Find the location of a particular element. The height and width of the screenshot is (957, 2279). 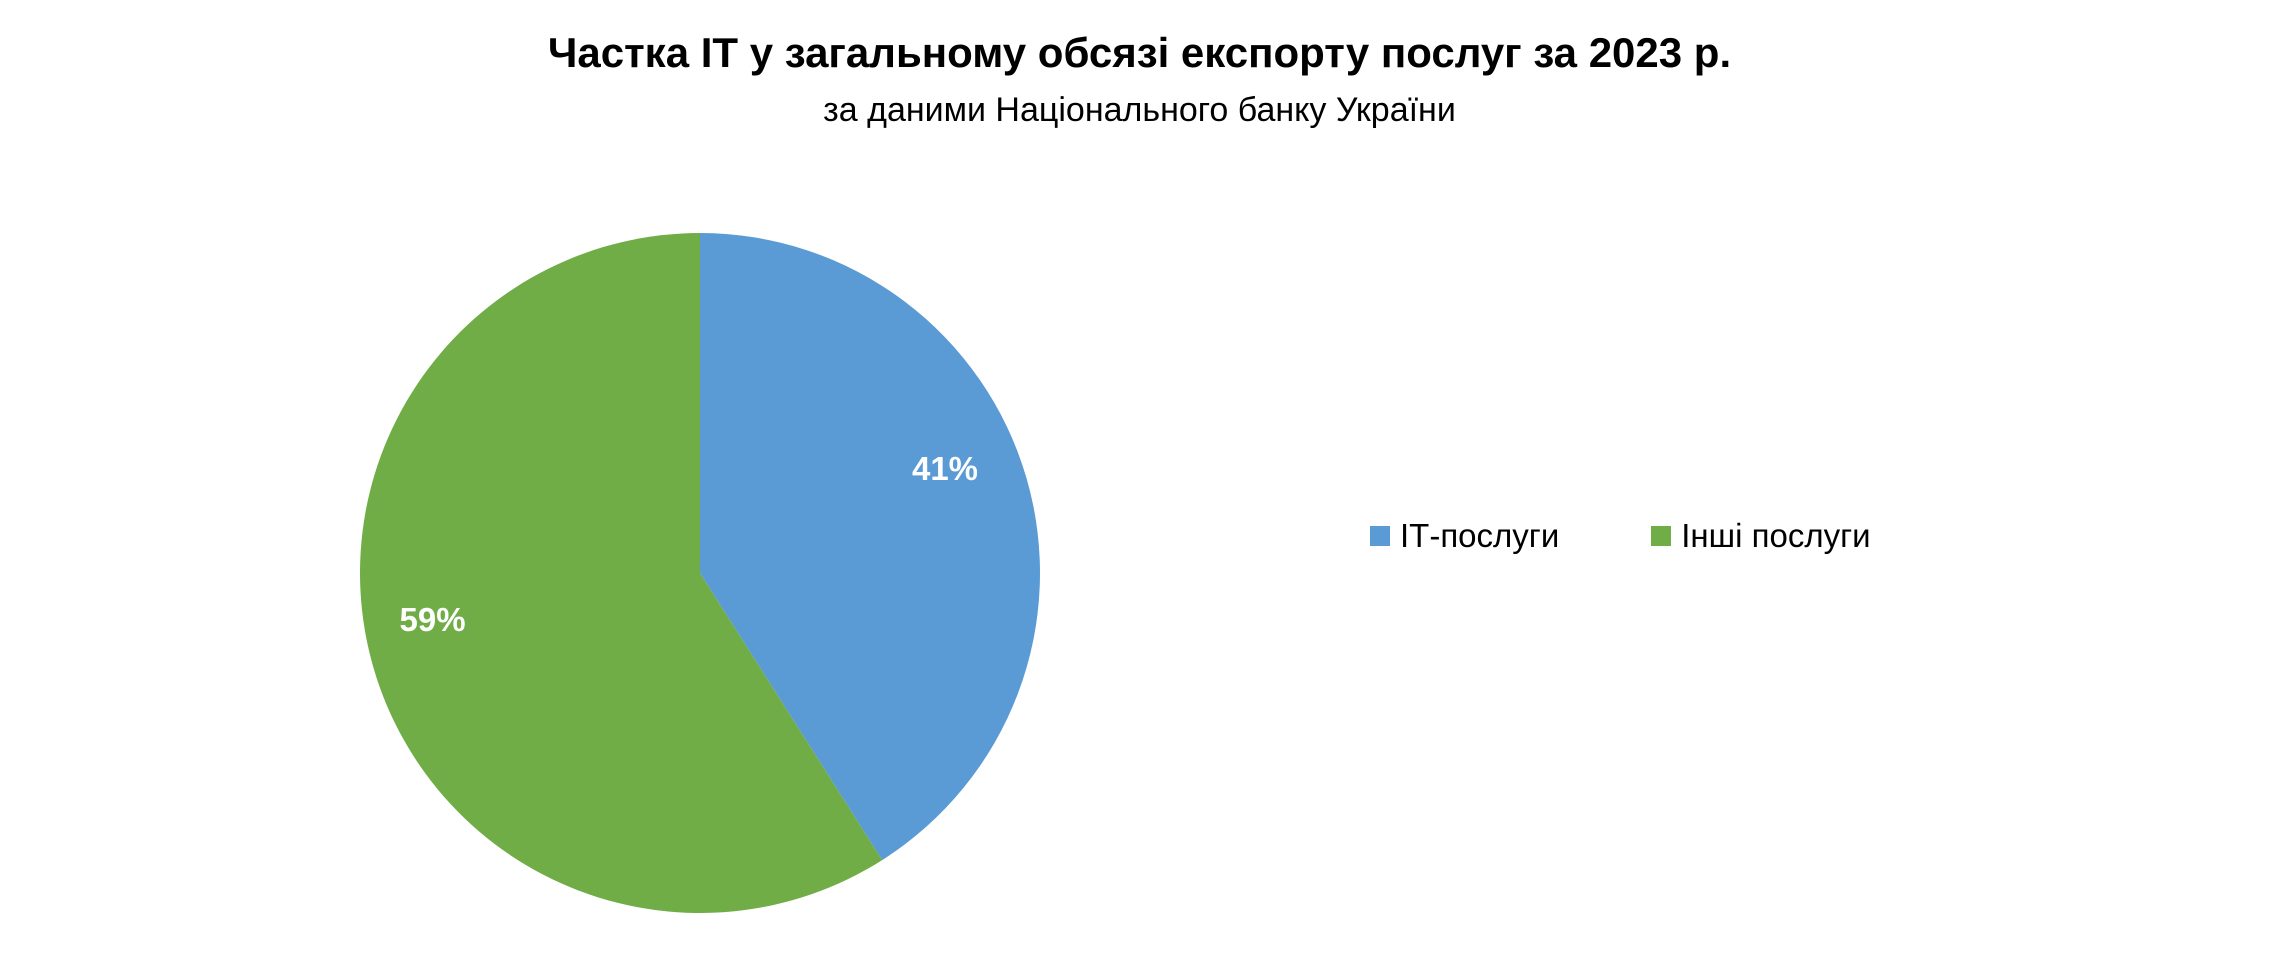

legend-item-other-services: Інші послуги is located at coordinates (1761, 536).